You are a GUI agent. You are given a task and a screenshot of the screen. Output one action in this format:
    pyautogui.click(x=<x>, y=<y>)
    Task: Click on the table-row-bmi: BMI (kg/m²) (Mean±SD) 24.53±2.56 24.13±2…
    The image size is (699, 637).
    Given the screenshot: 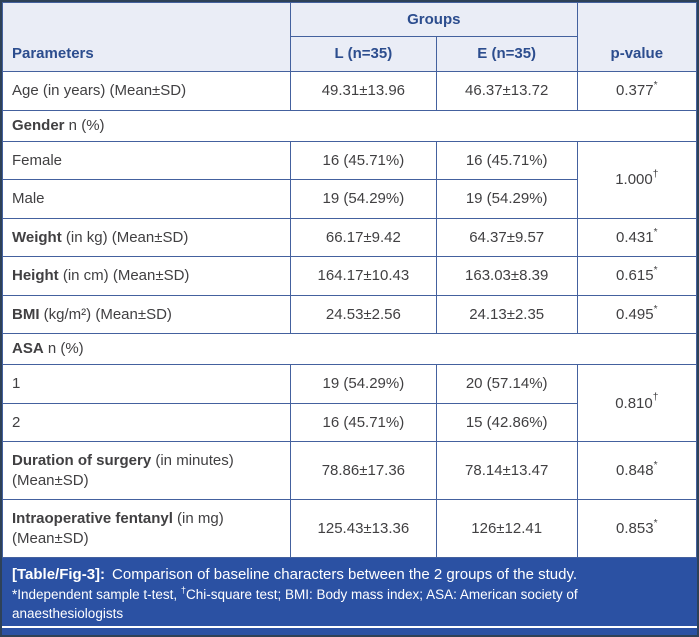 What is the action you would take?
    pyautogui.click(x=350, y=314)
    